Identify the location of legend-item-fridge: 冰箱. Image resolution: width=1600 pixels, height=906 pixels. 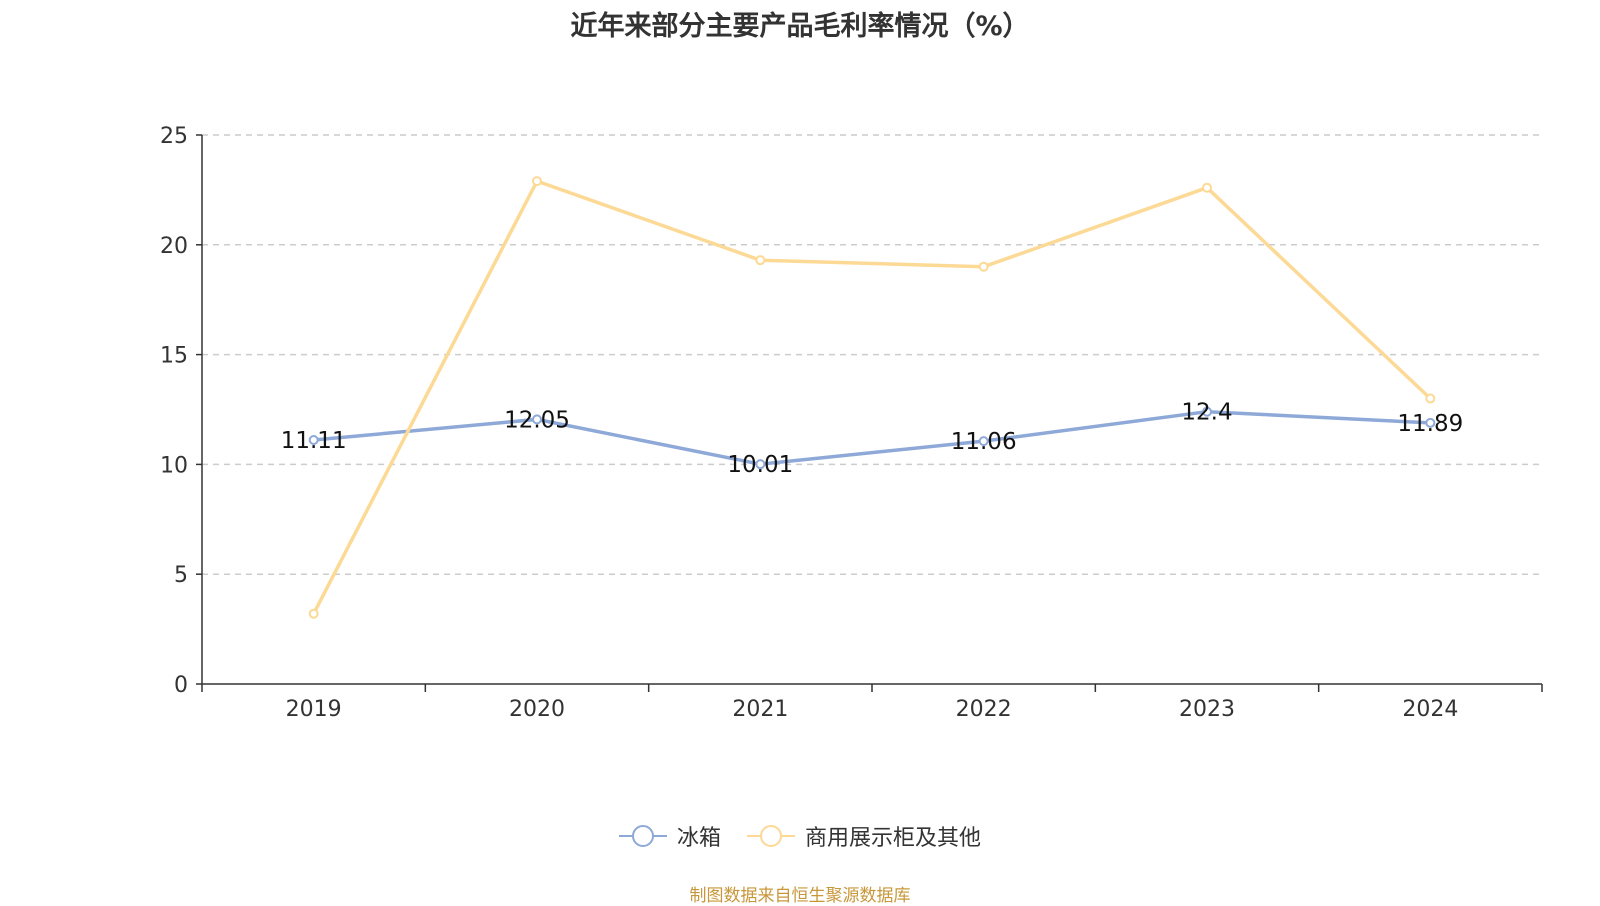
(669, 836).